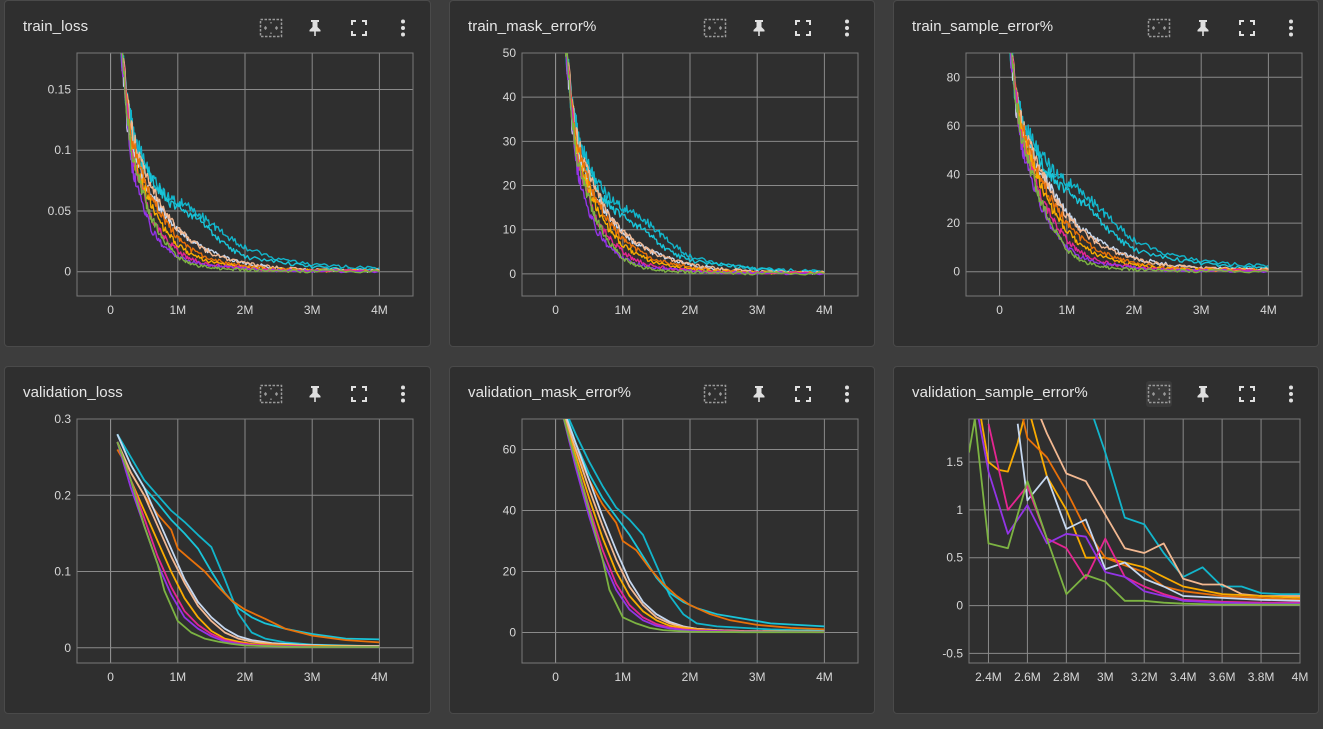 The image size is (1323, 729). Describe the element at coordinates (1000, 392) in the screenshot. I see `chart-title: validation_sample_error%` at that location.